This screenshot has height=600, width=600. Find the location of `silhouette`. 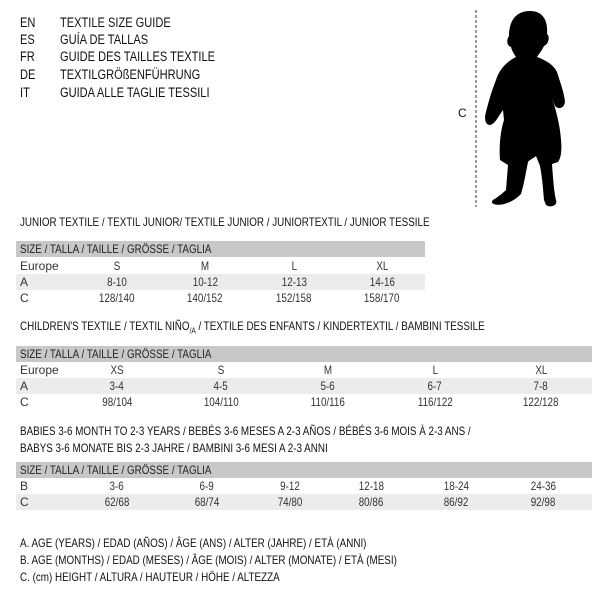

silhouette is located at coordinates (525, 109).